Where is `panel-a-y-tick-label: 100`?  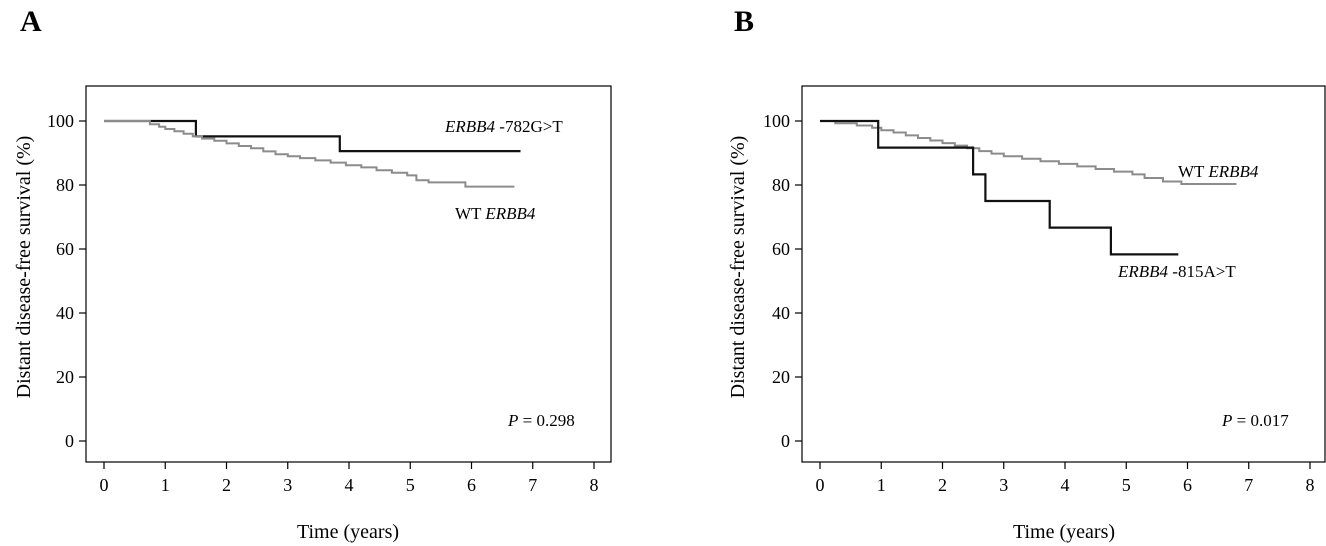 panel-a-y-tick-label: 100 is located at coordinates (60, 121).